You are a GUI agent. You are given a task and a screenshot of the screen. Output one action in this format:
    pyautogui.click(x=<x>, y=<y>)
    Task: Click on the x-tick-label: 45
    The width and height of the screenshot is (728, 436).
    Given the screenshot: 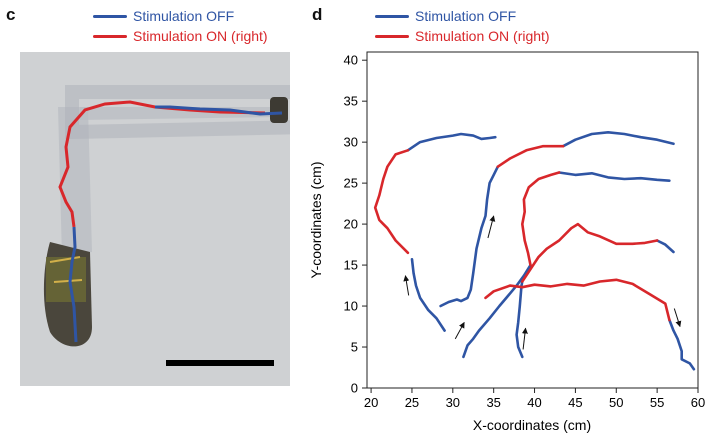 What is the action you would take?
    pyautogui.click(x=575, y=402)
    